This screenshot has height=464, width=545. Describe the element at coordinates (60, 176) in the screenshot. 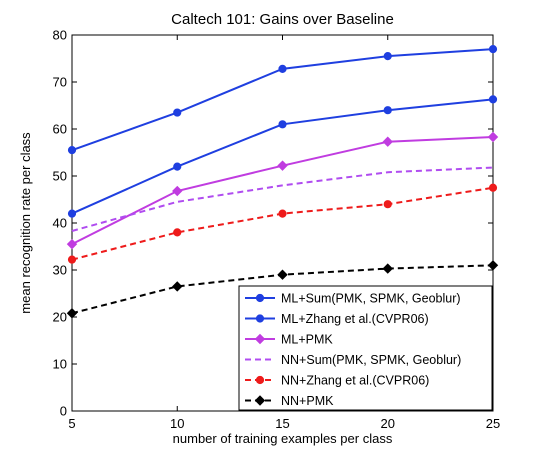

I see `y-tick-label: 50` at that location.